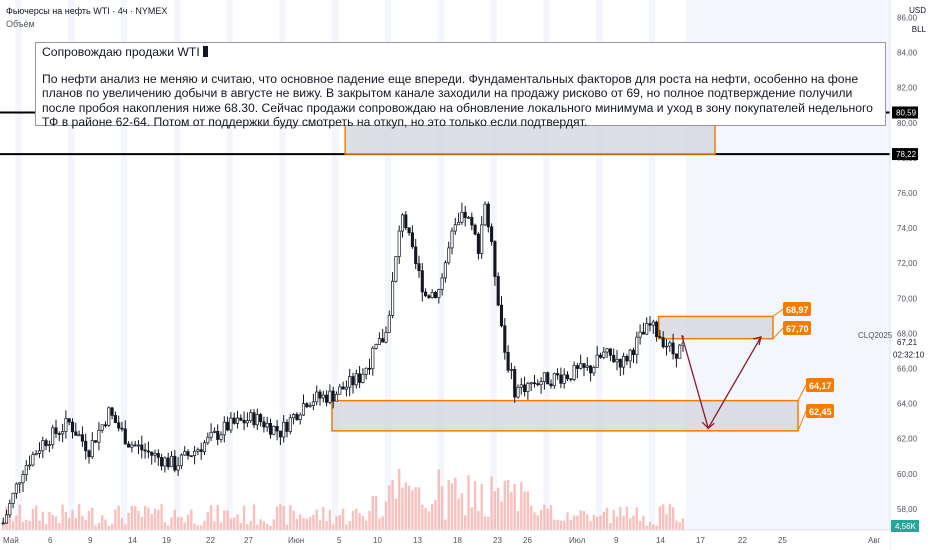 The width and height of the screenshot is (932, 550). What do you see at coordinates (708, 425) in the screenshot?
I see `arrow-head-down-icon` at bounding box center [708, 425].